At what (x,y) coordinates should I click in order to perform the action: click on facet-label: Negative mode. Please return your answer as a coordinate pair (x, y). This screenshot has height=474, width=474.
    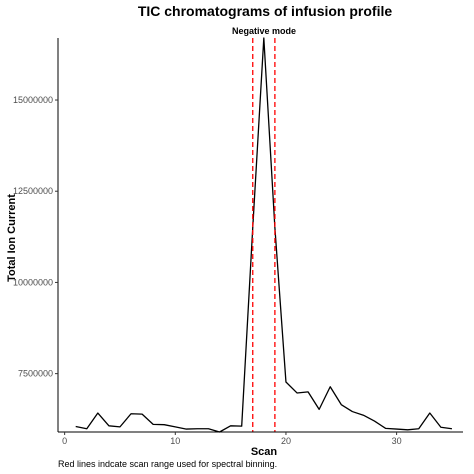
    Looking at the image, I should click on (264, 31).